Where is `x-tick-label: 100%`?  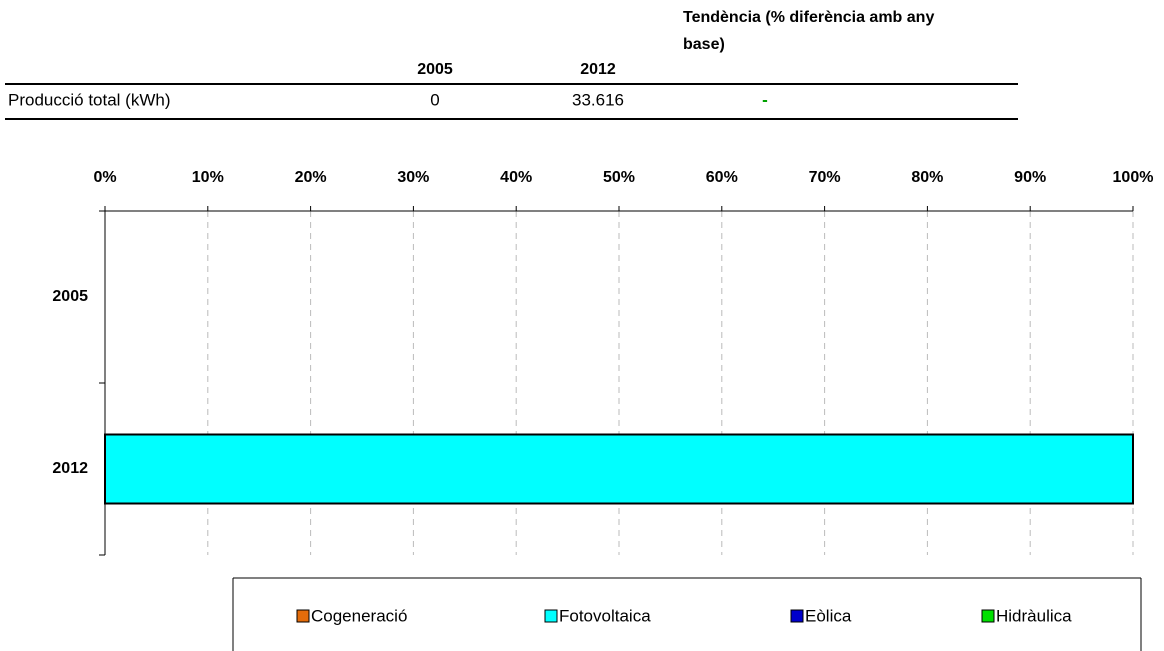 x-tick-label: 100% is located at coordinates (1133, 177).